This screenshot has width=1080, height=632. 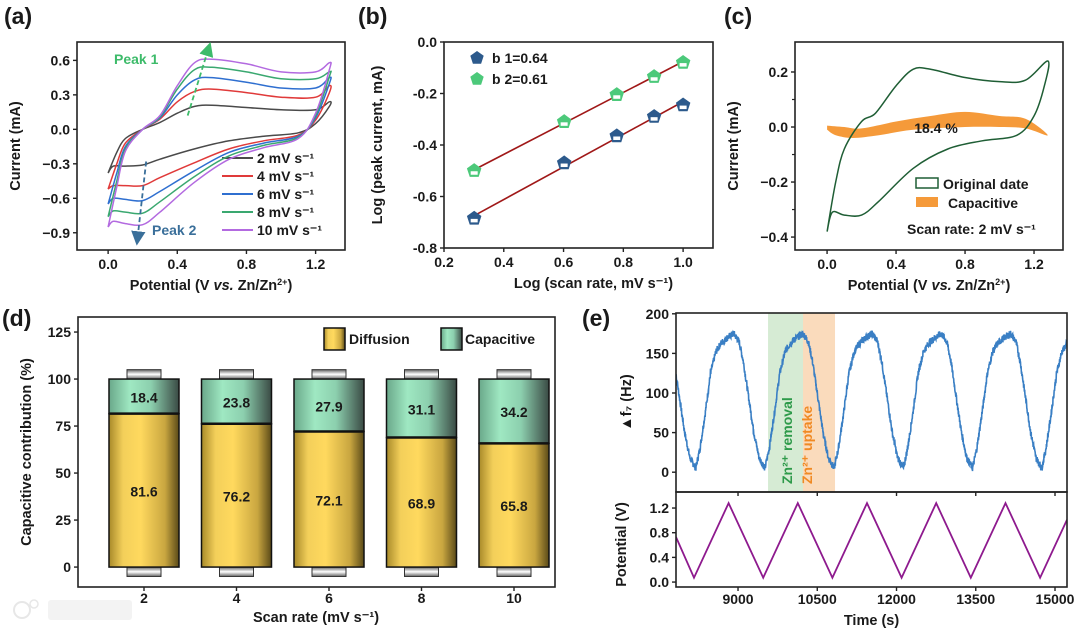 I want to click on diffusion-value-label: 76.2, so click(x=236, y=496).